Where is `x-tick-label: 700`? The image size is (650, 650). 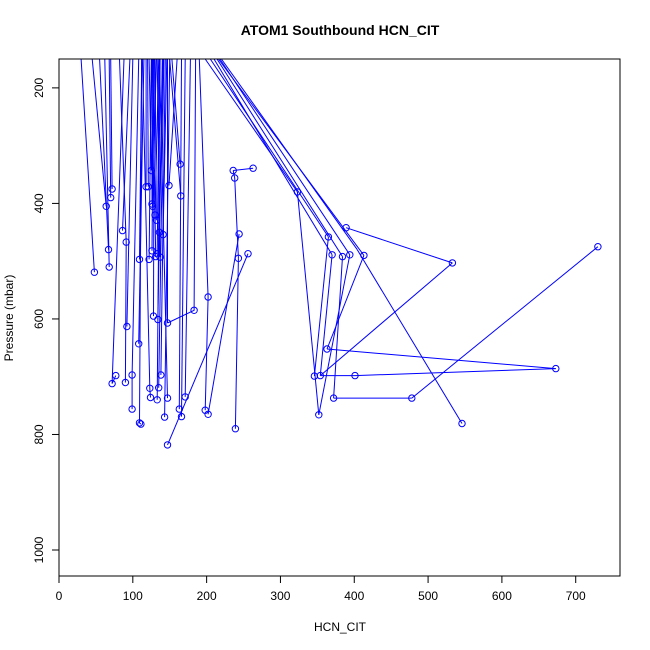
x-tick-label: 700 is located at coordinates (576, 596).